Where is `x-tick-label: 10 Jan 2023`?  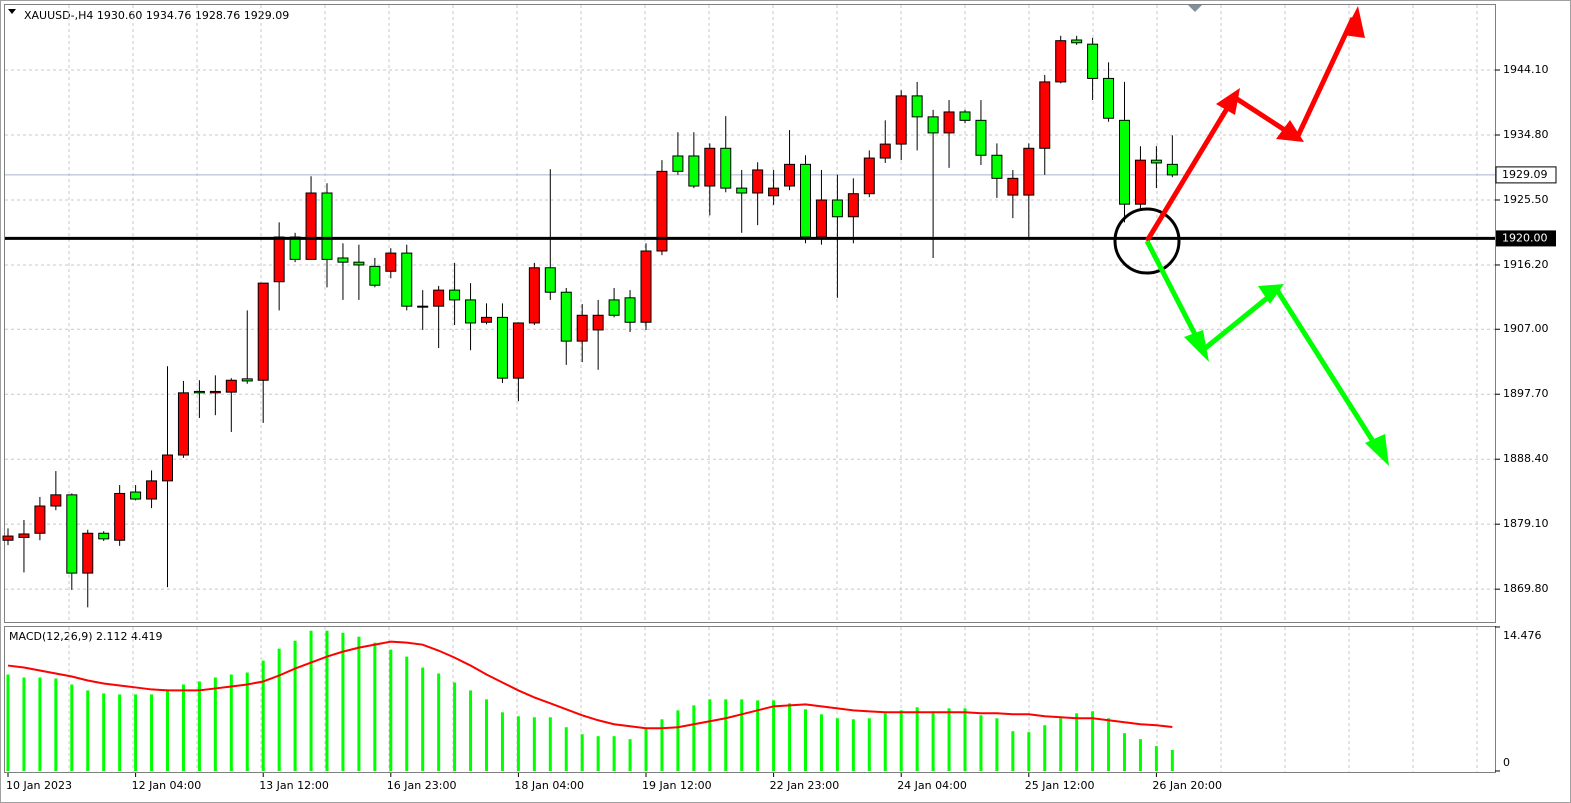 x-tick-label: 10 Jan 2023 is located at coordinates (39, 785).